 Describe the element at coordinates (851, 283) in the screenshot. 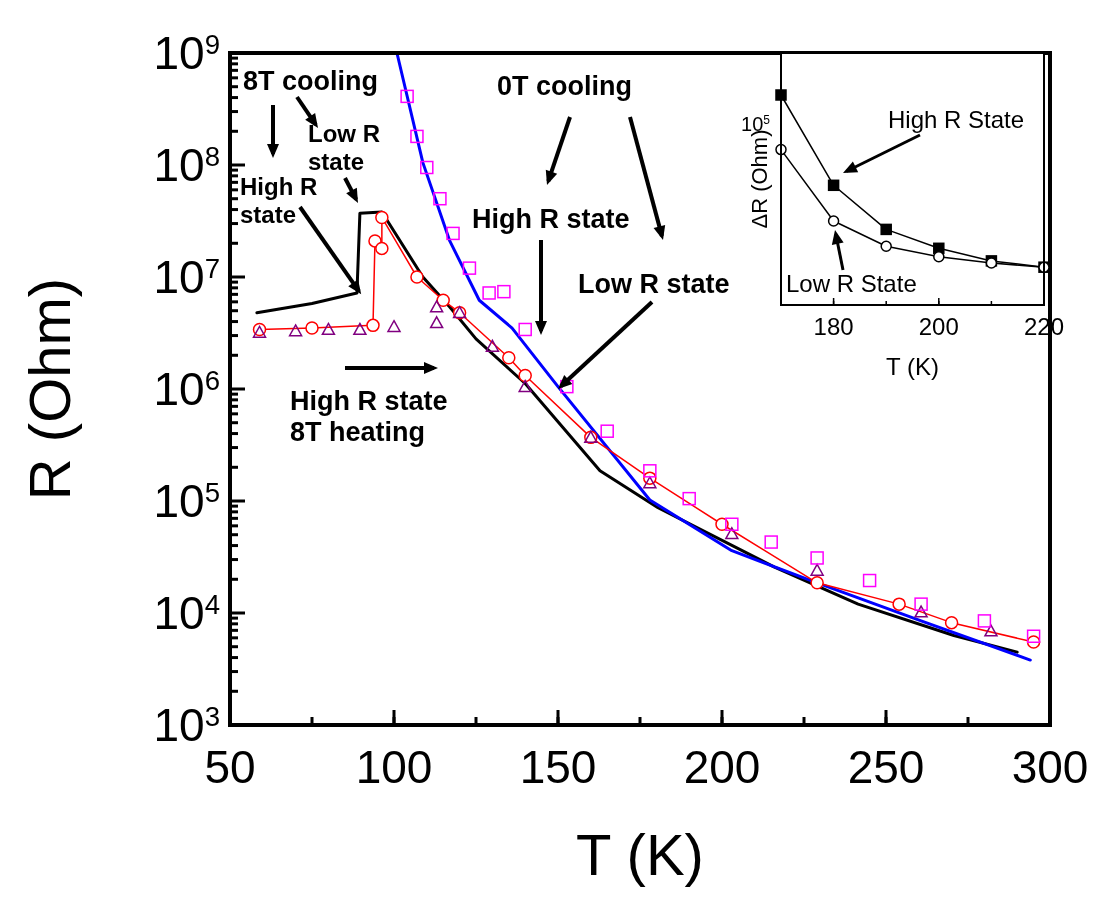

I see `annotation: Low R State` at that location.